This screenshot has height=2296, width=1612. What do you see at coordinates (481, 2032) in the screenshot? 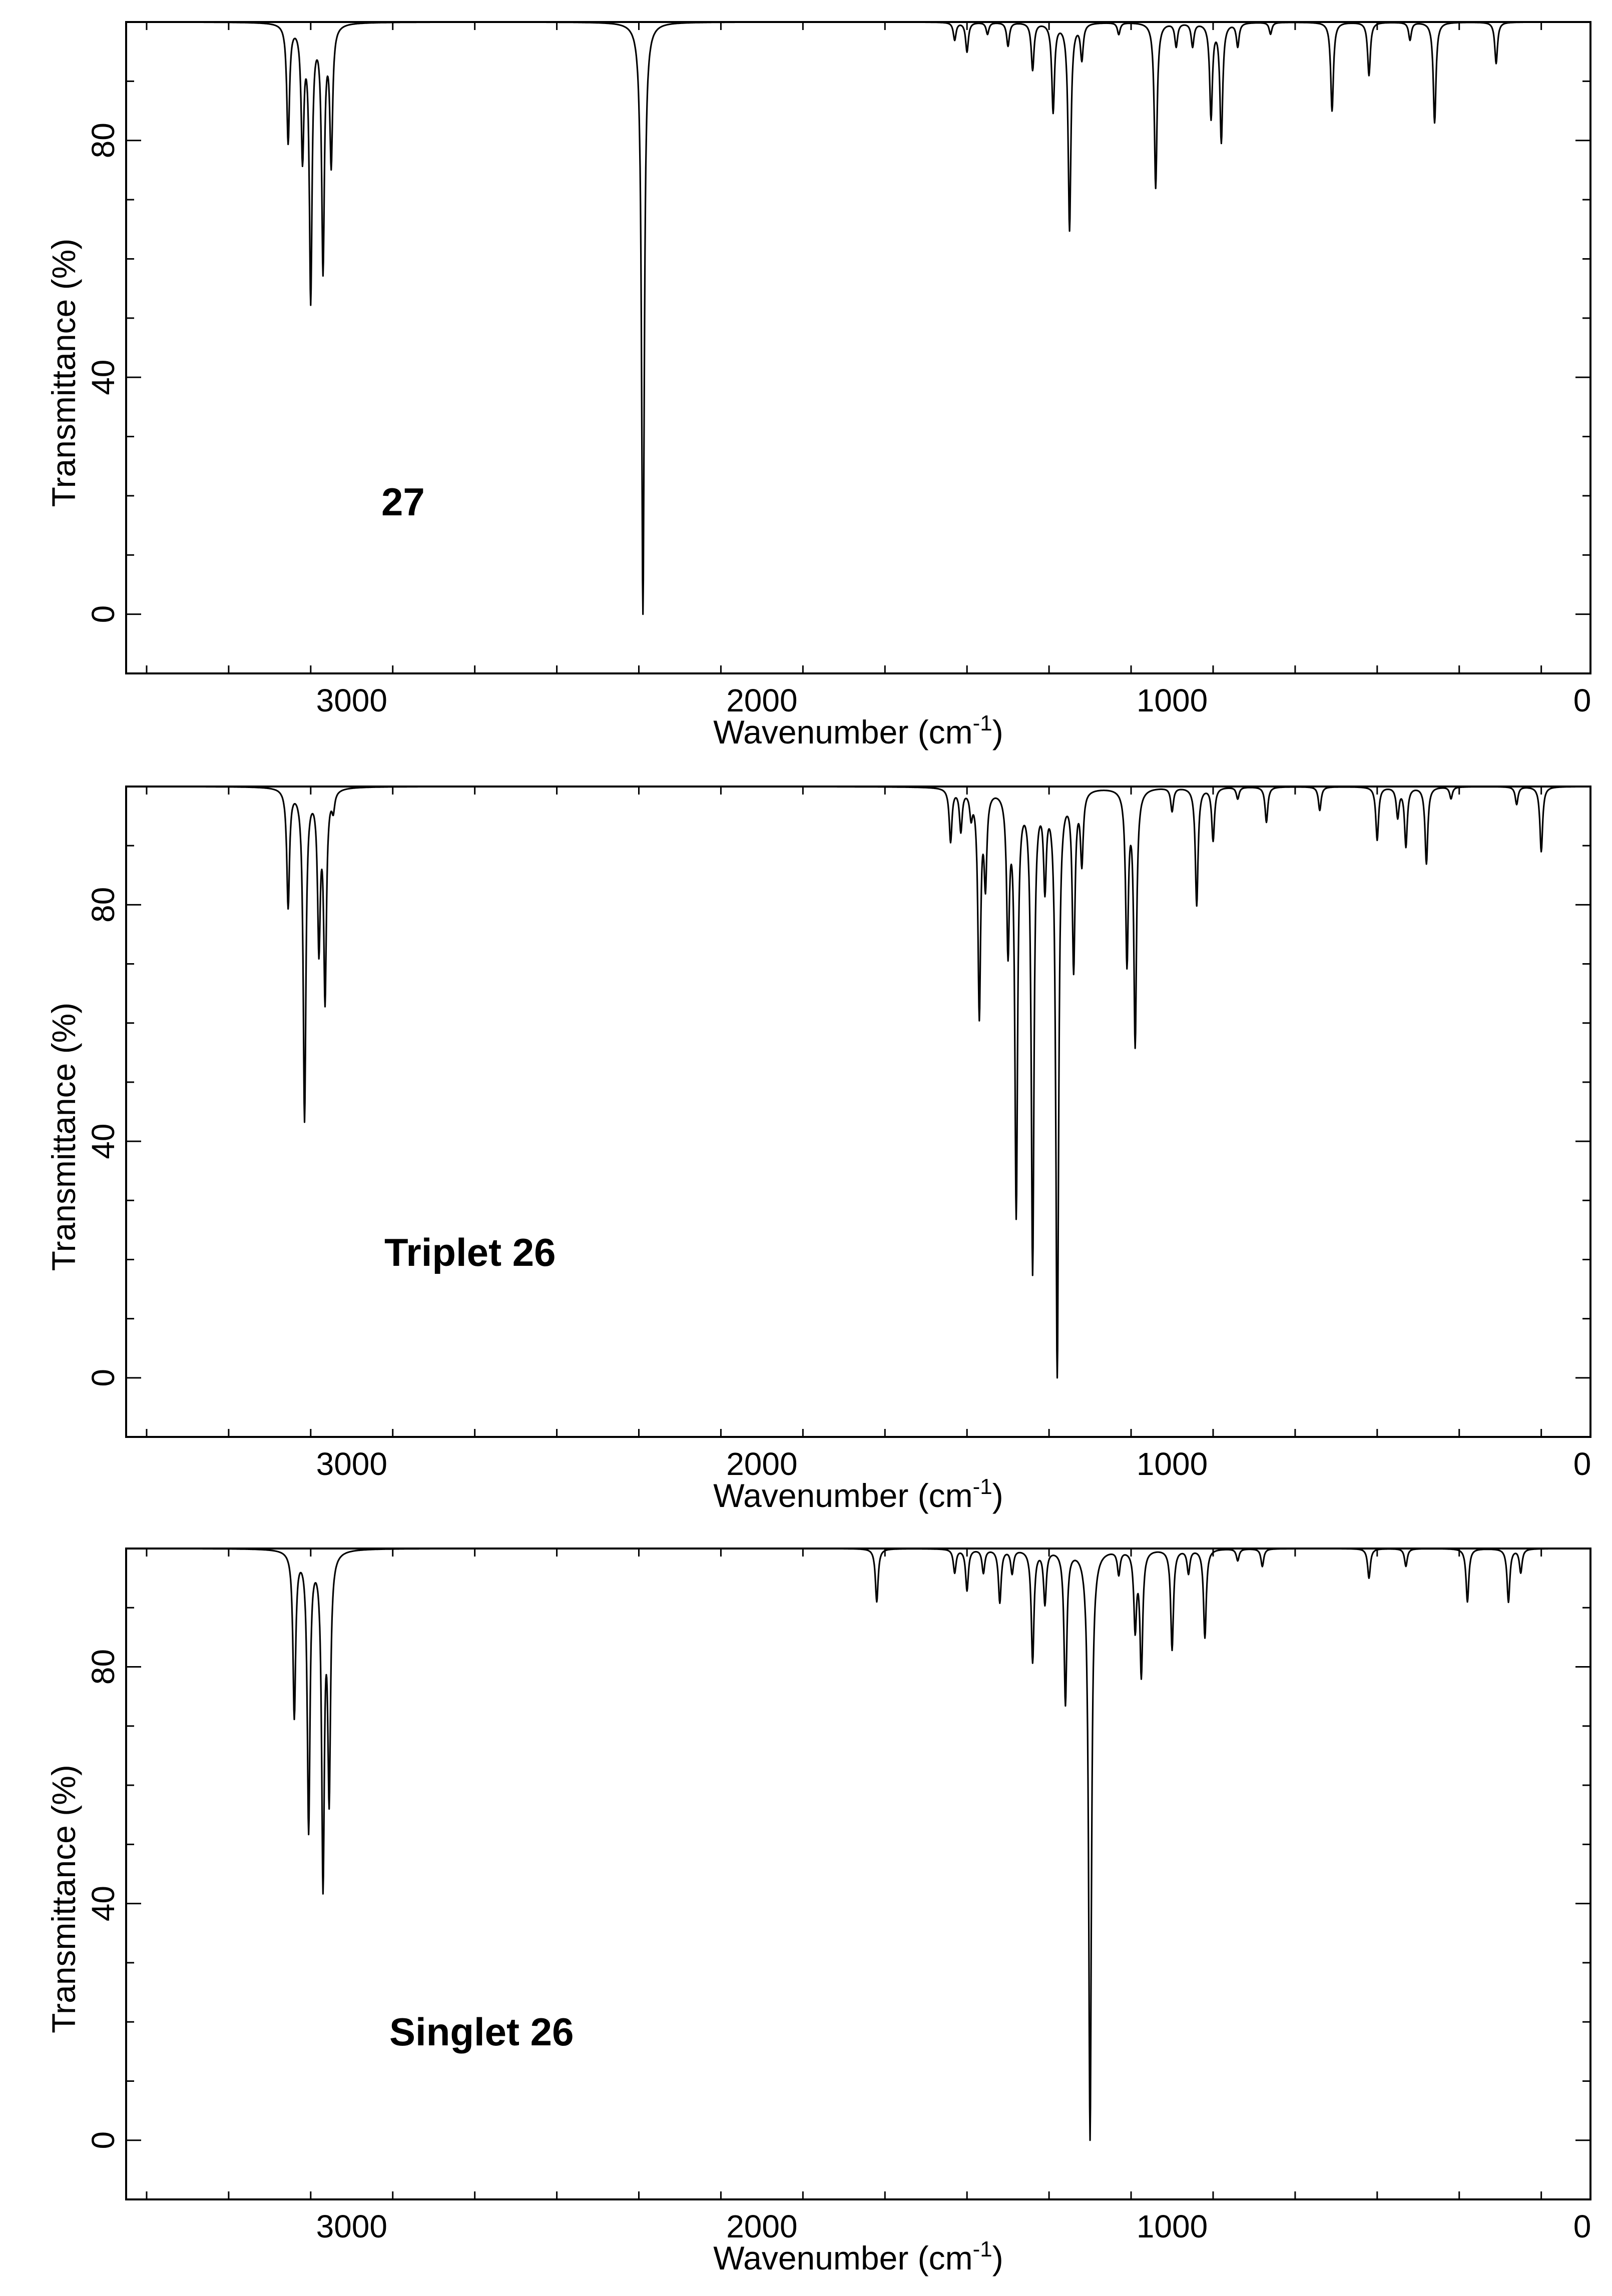
I see `panel-label: Singlet 26` at bounding box center [481, 2032].